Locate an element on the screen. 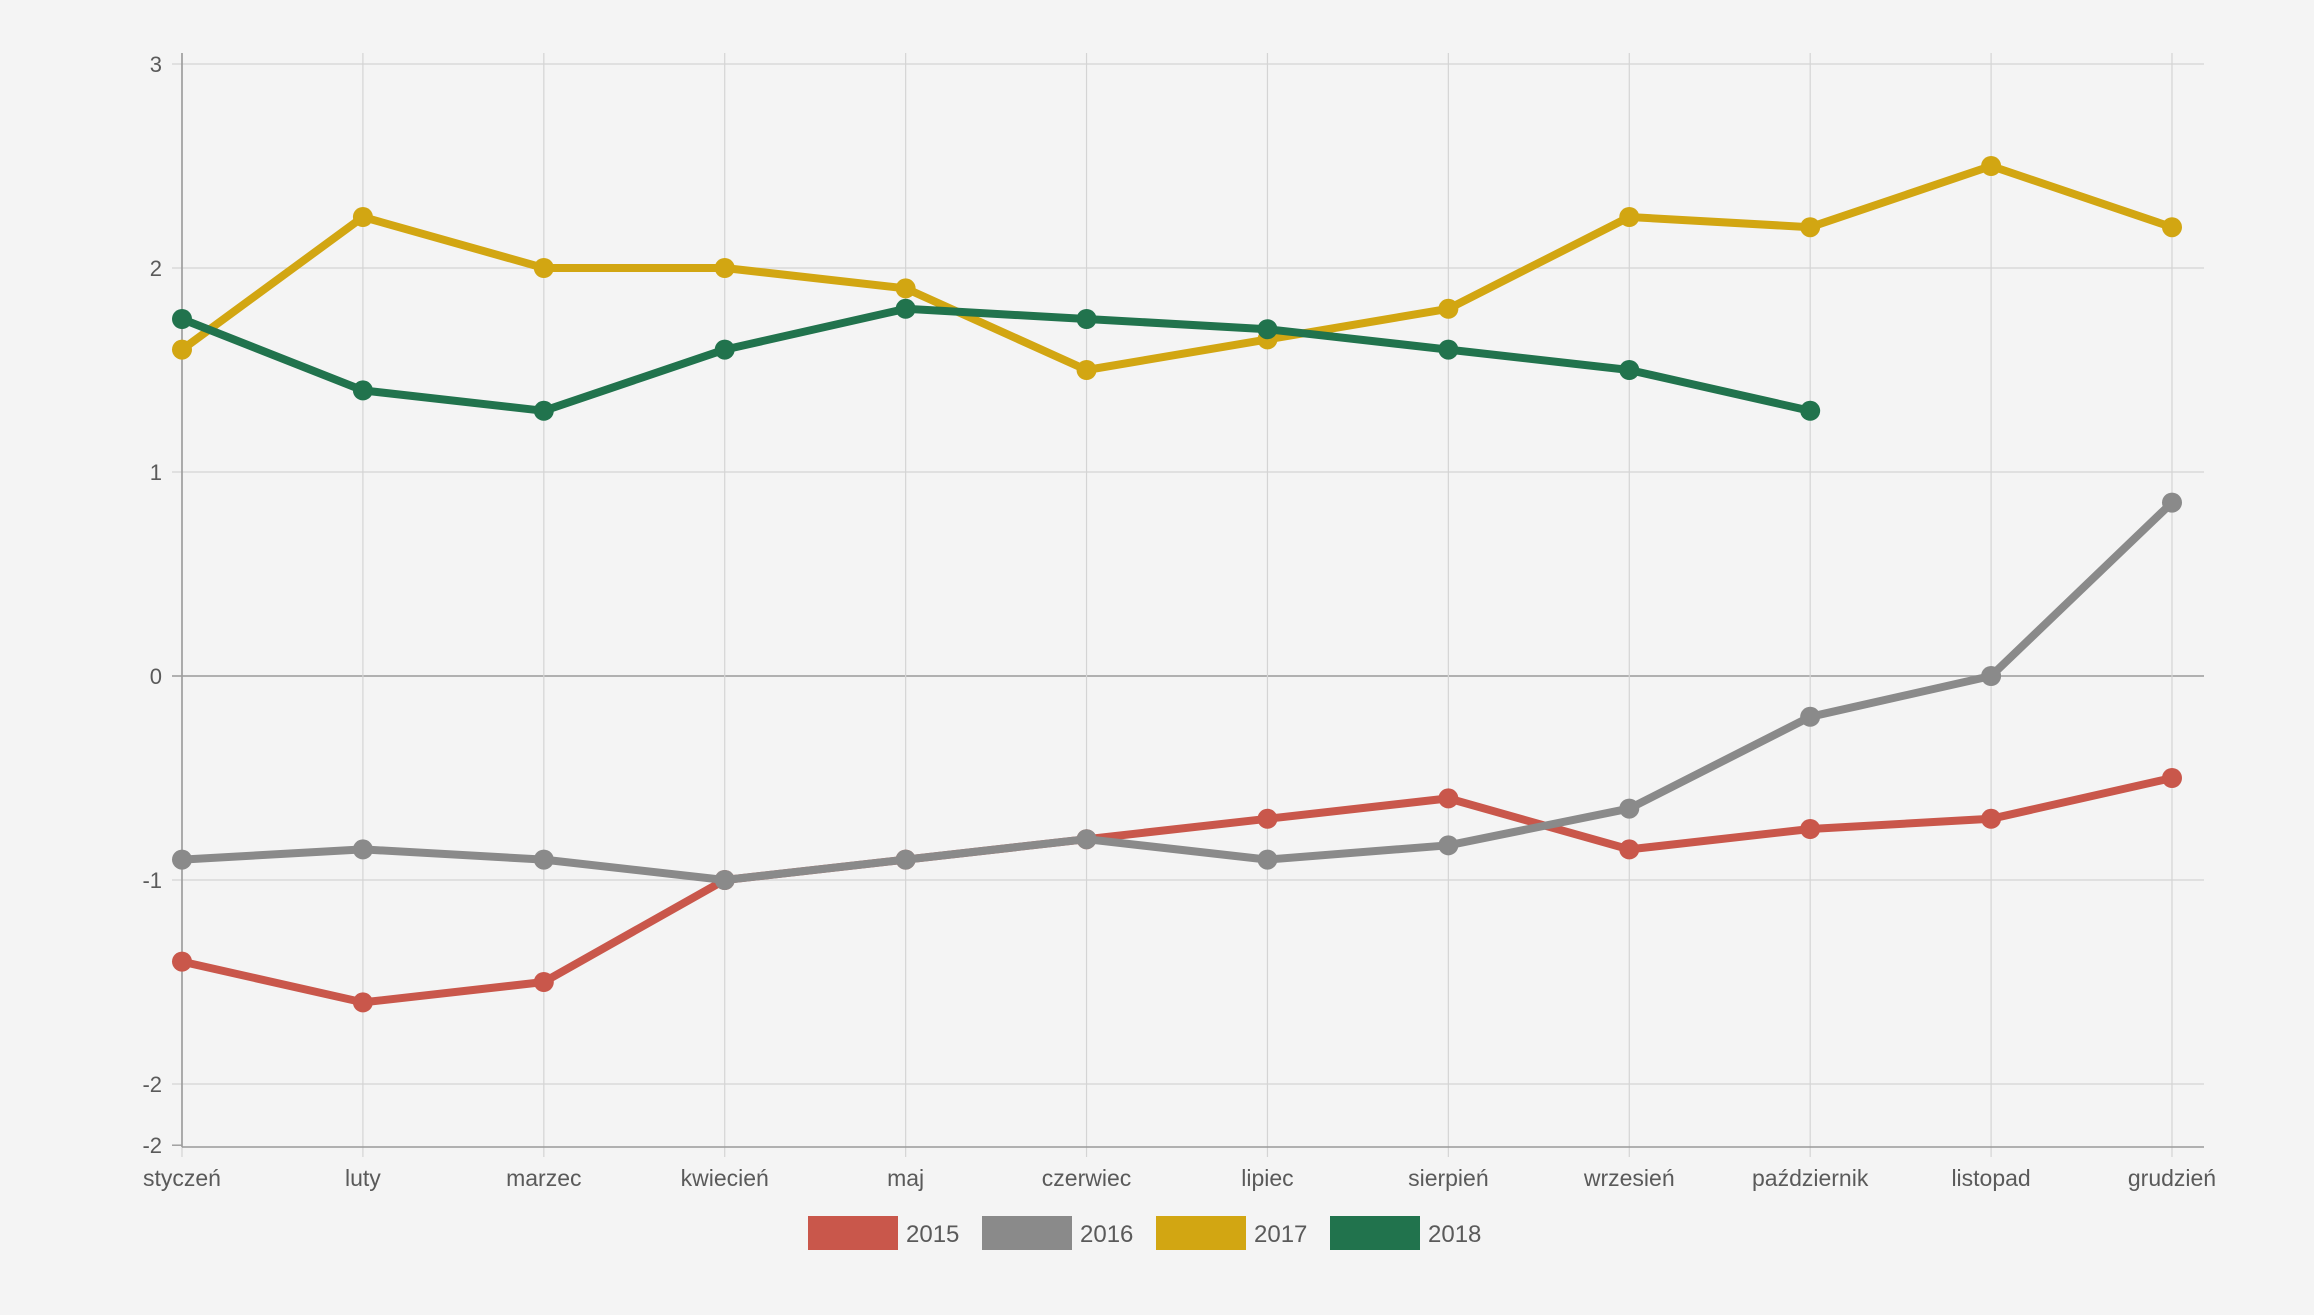  x-tick-label: luty is located at coordinates (363, 1178).